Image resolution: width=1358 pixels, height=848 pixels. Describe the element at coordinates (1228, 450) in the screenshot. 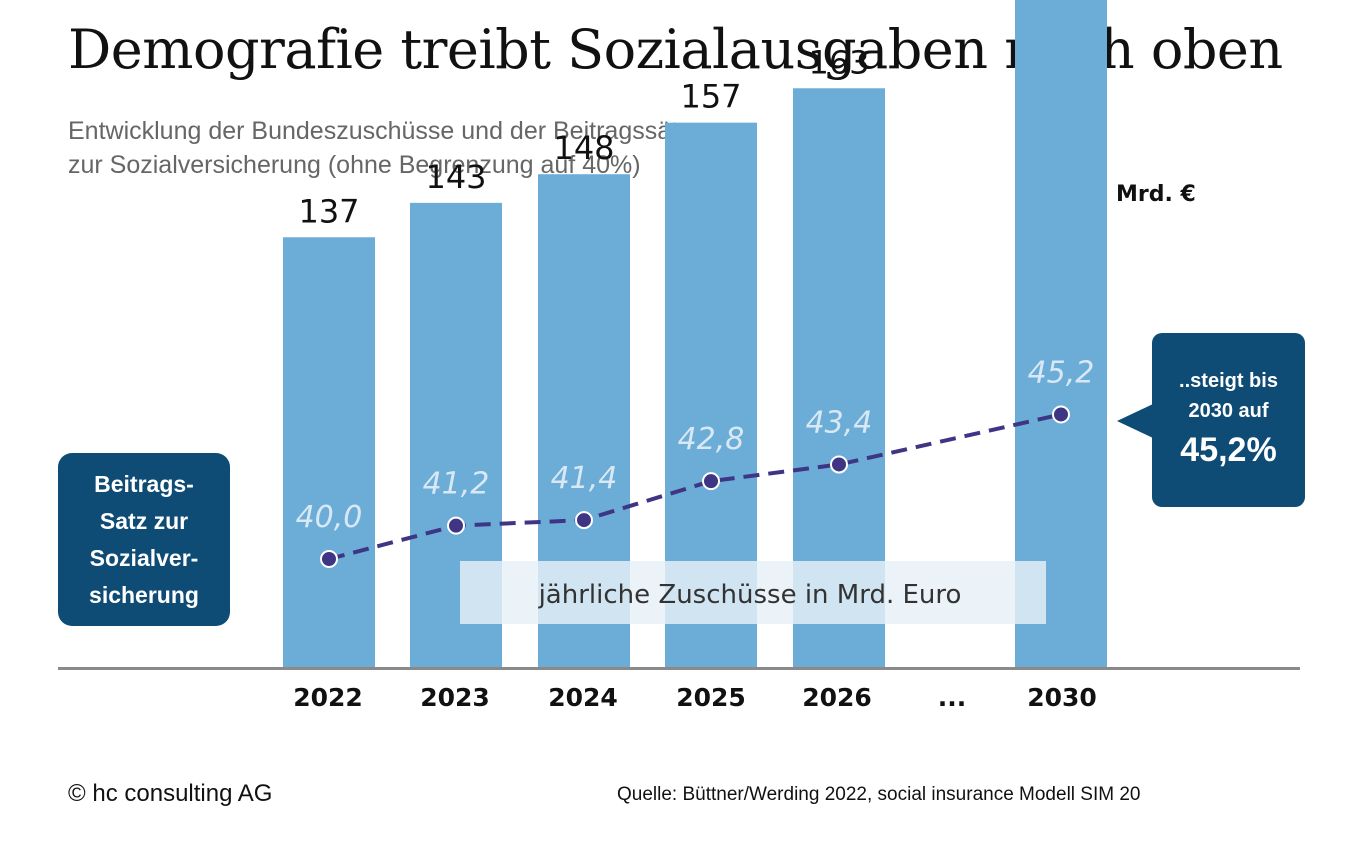

I see `callout-value: 45,2%` at that location.